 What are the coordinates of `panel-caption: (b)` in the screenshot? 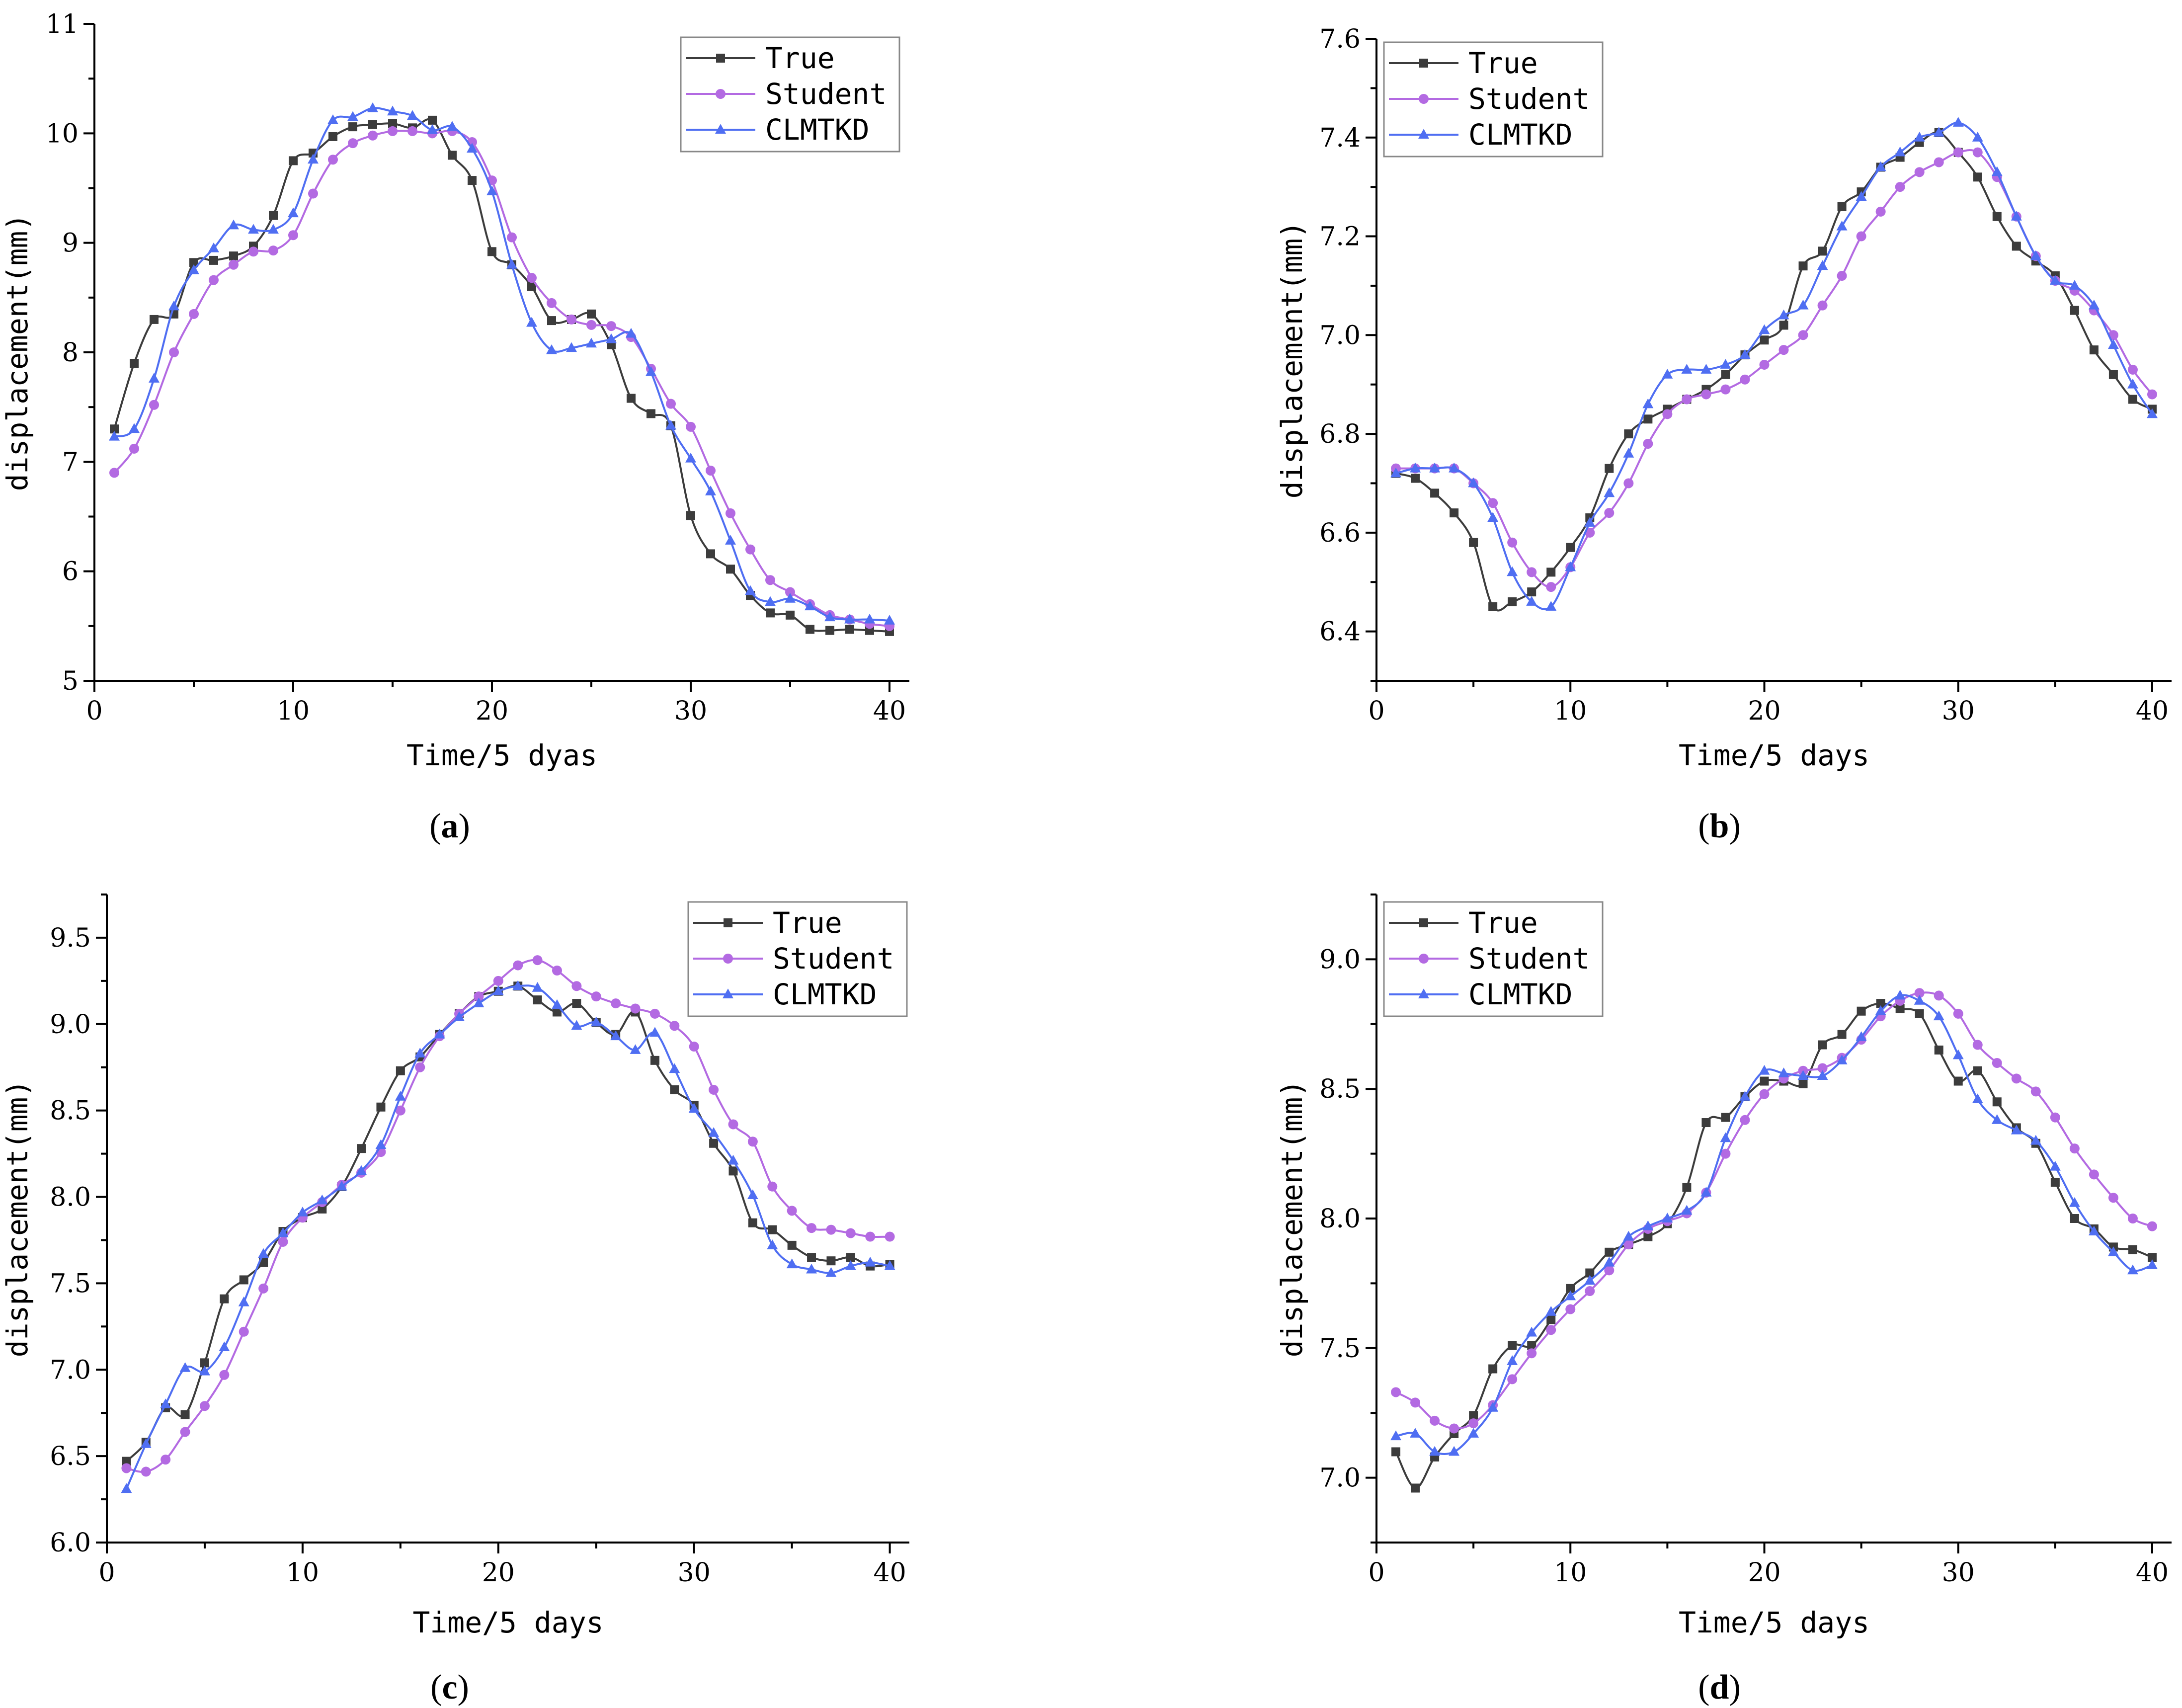 It's located at (1719, 826).